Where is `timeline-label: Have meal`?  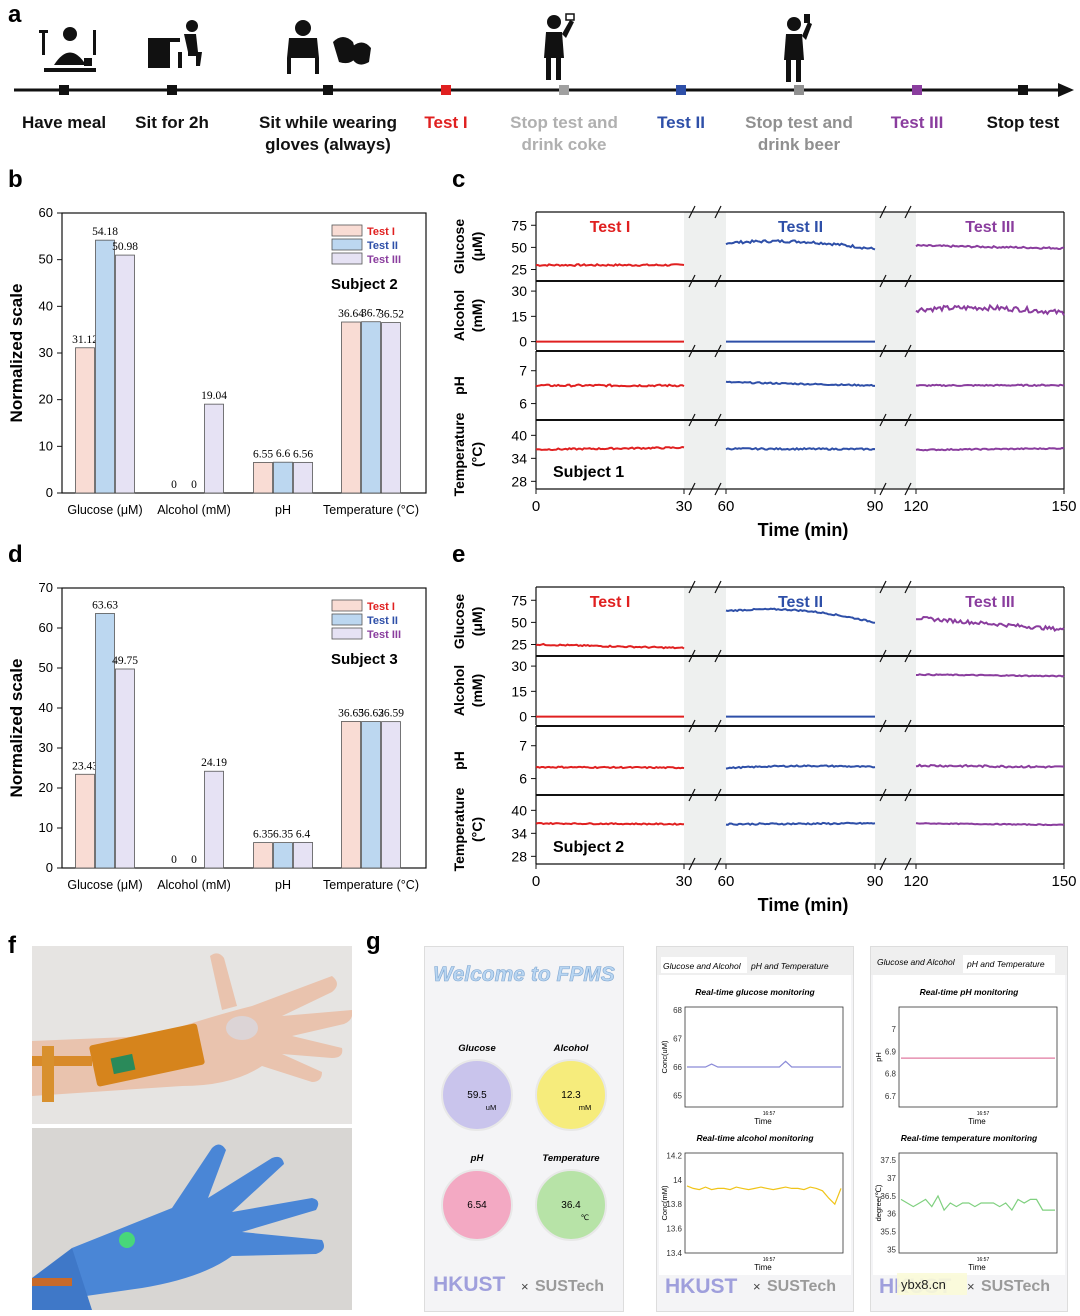
timeline-label: Have meal is located at coordinates (64, 122).